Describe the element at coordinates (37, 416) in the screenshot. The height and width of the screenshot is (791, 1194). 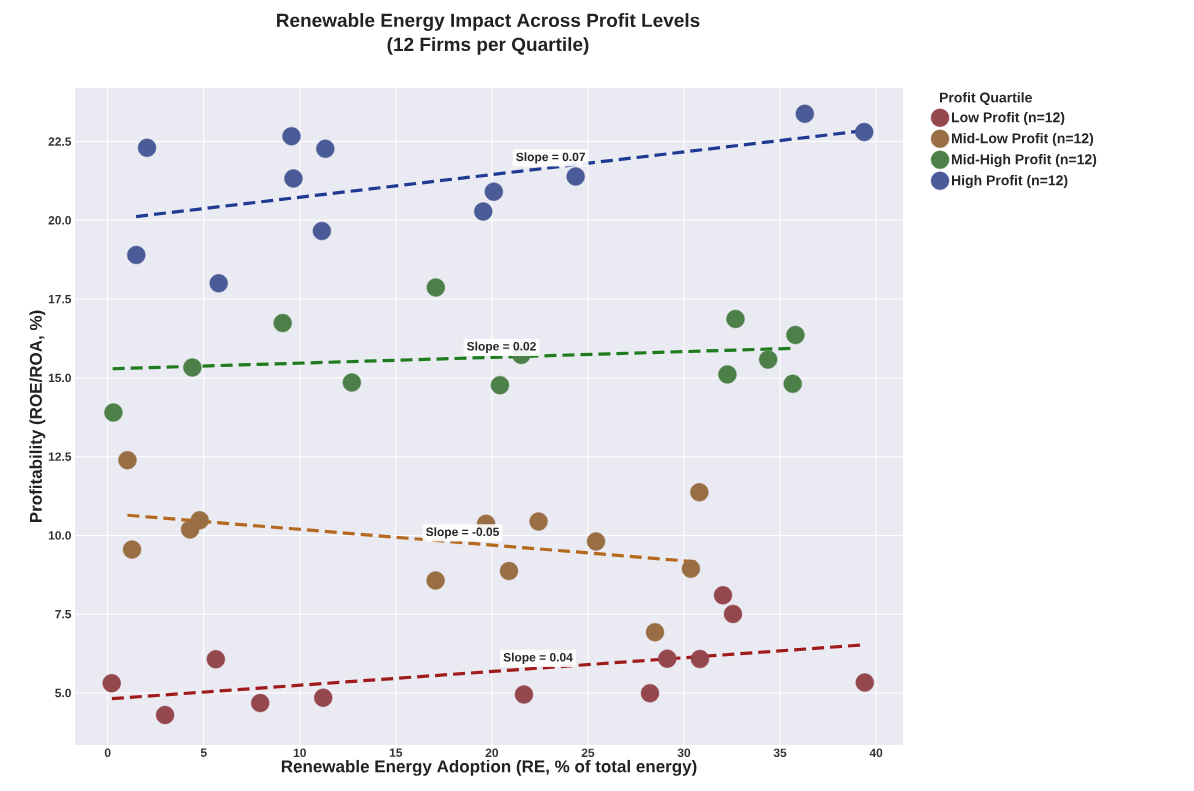
I see `y-axis-title: Profitability (ROE/ROA, %)` at that location.